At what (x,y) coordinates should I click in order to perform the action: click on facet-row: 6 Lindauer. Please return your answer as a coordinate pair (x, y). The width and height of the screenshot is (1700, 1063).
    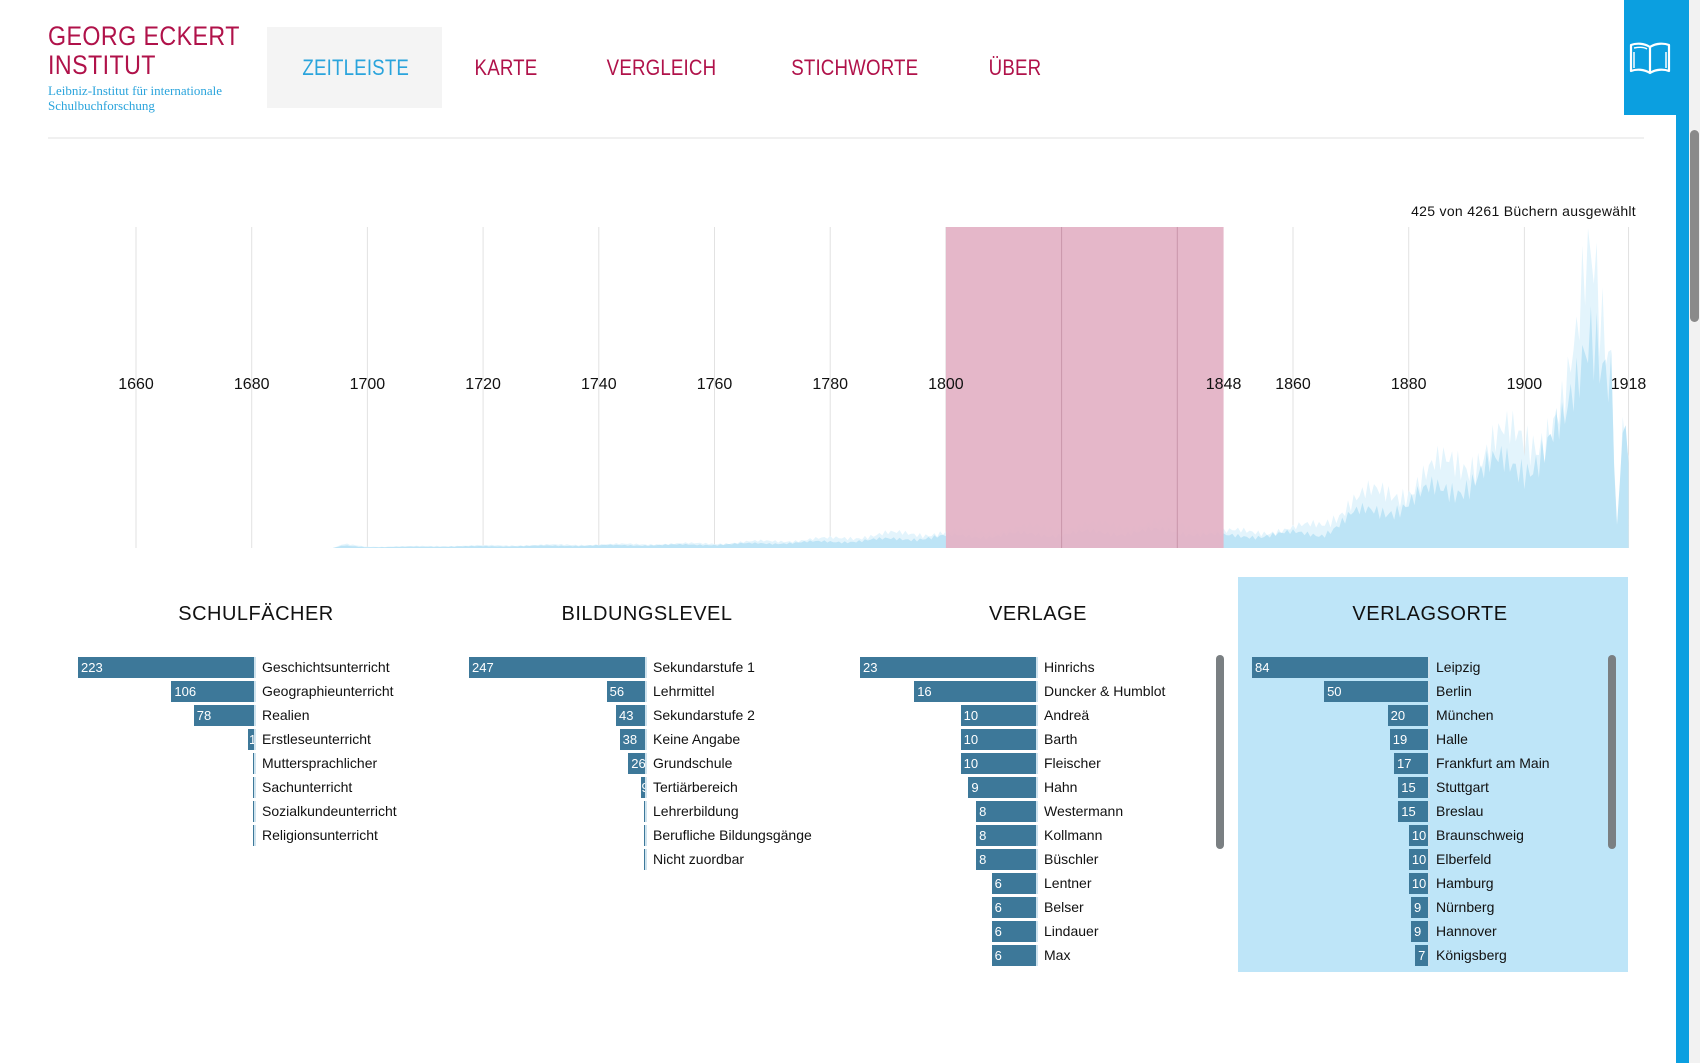
    Looking at the image, I should click on (1011, 931).